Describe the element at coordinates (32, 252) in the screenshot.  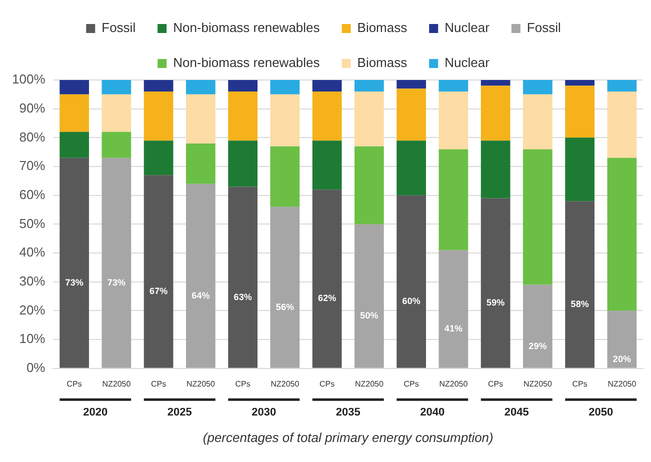
I see `y-tick-label: 40%` at that location.